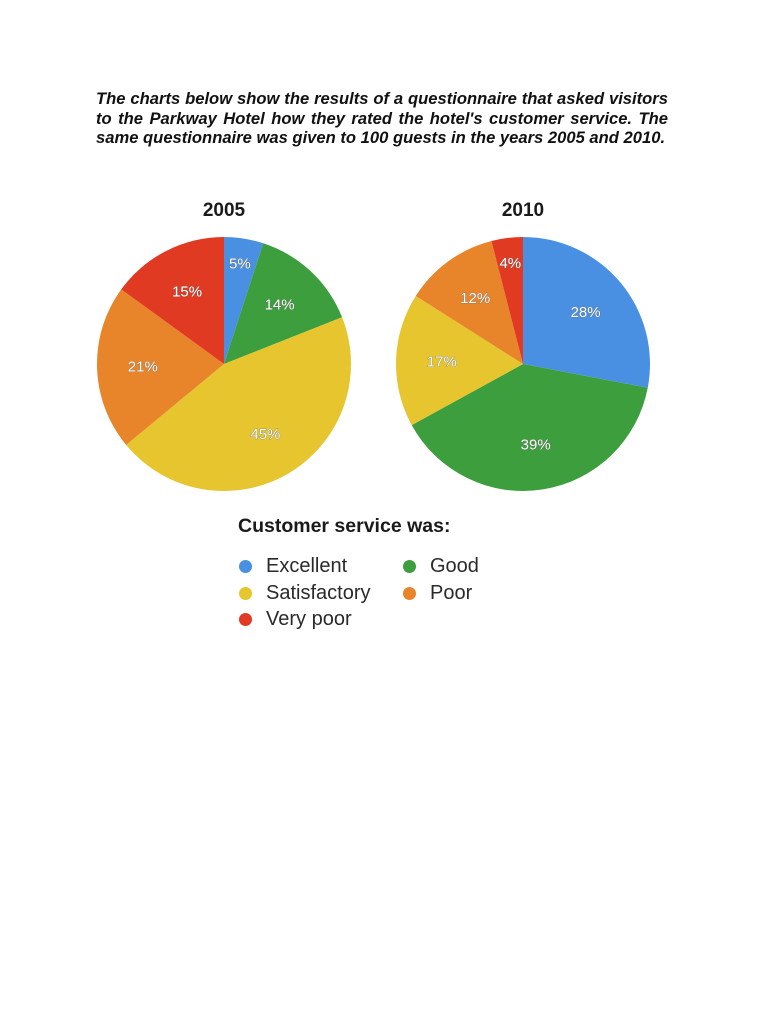 This screenshot has width=768, height=1024. What do you see at coordinates (240, 264) in the screenshot?
I see `pie-label-2005-excellent: 5%` at bounding box center [240, 264].